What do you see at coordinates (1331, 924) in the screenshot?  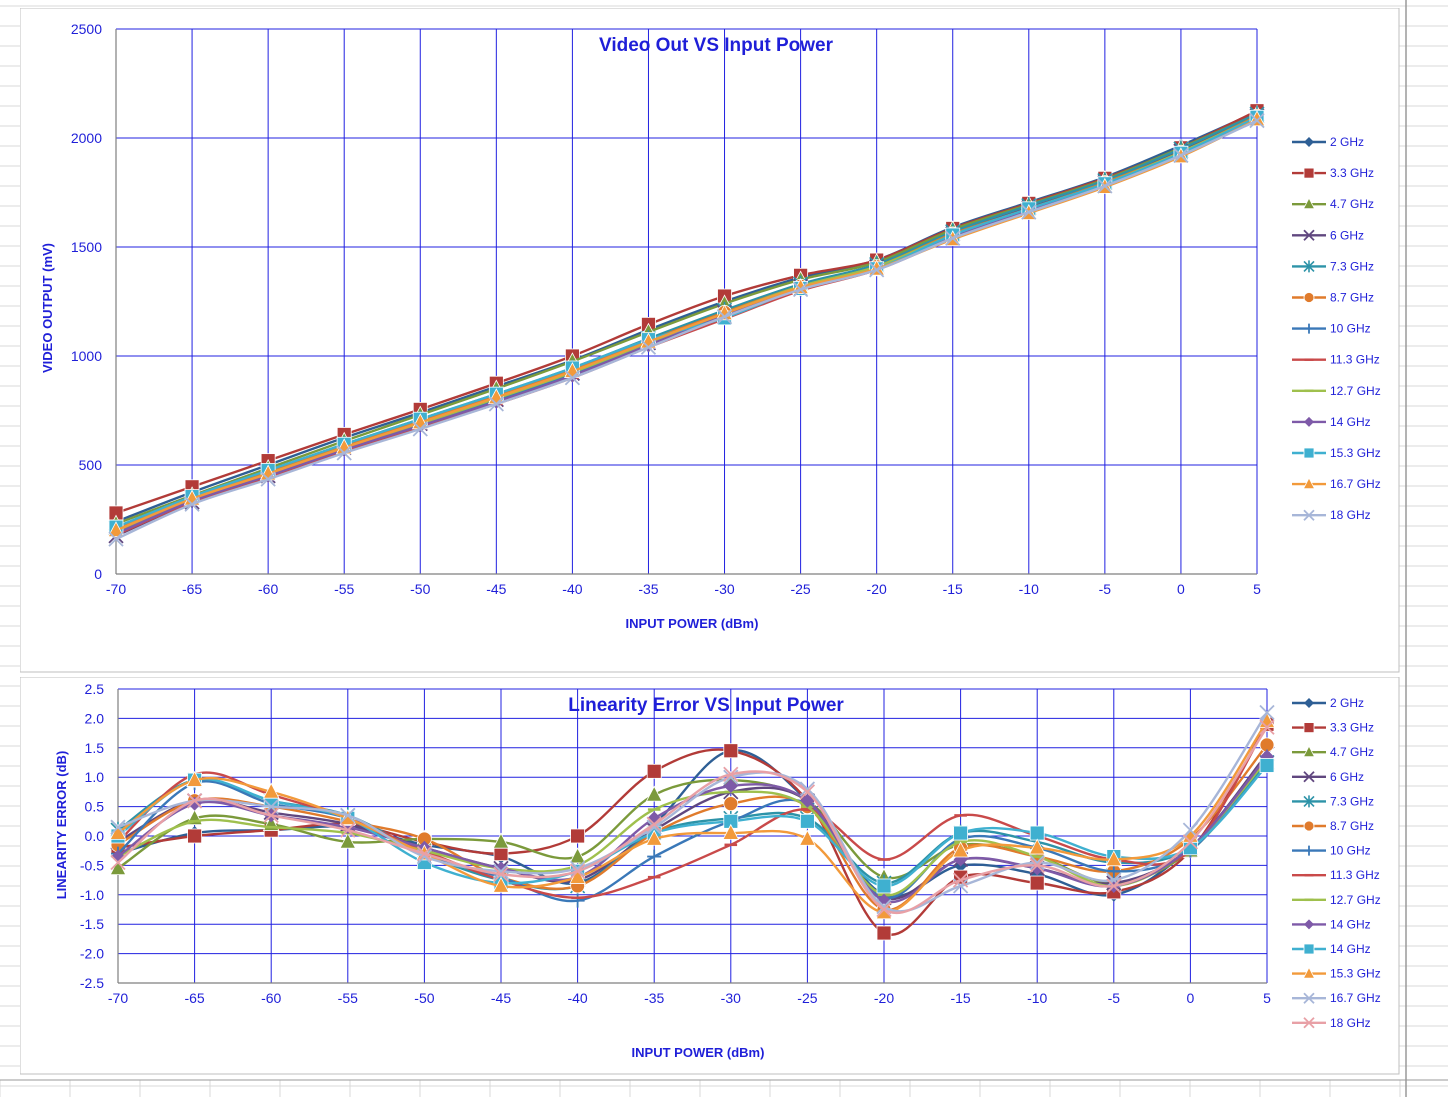 I see `legend-entry: 14 GHz` at bounding box center [1331, 924].